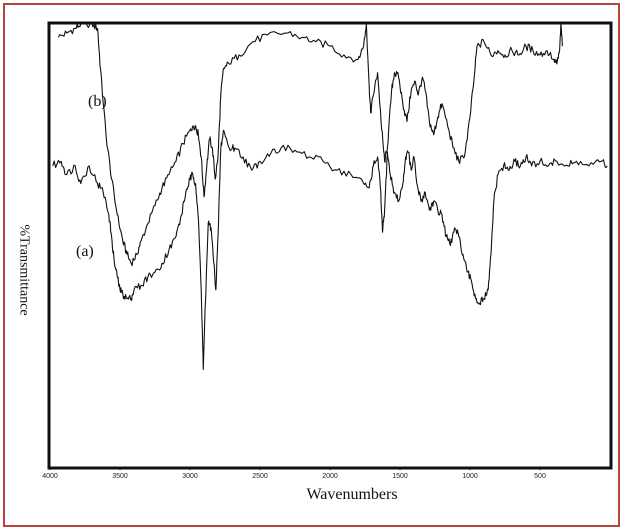  Describe the element at coordinates (120, 476) in the screenshot. I see `x-tick-label: 3500` at that location.